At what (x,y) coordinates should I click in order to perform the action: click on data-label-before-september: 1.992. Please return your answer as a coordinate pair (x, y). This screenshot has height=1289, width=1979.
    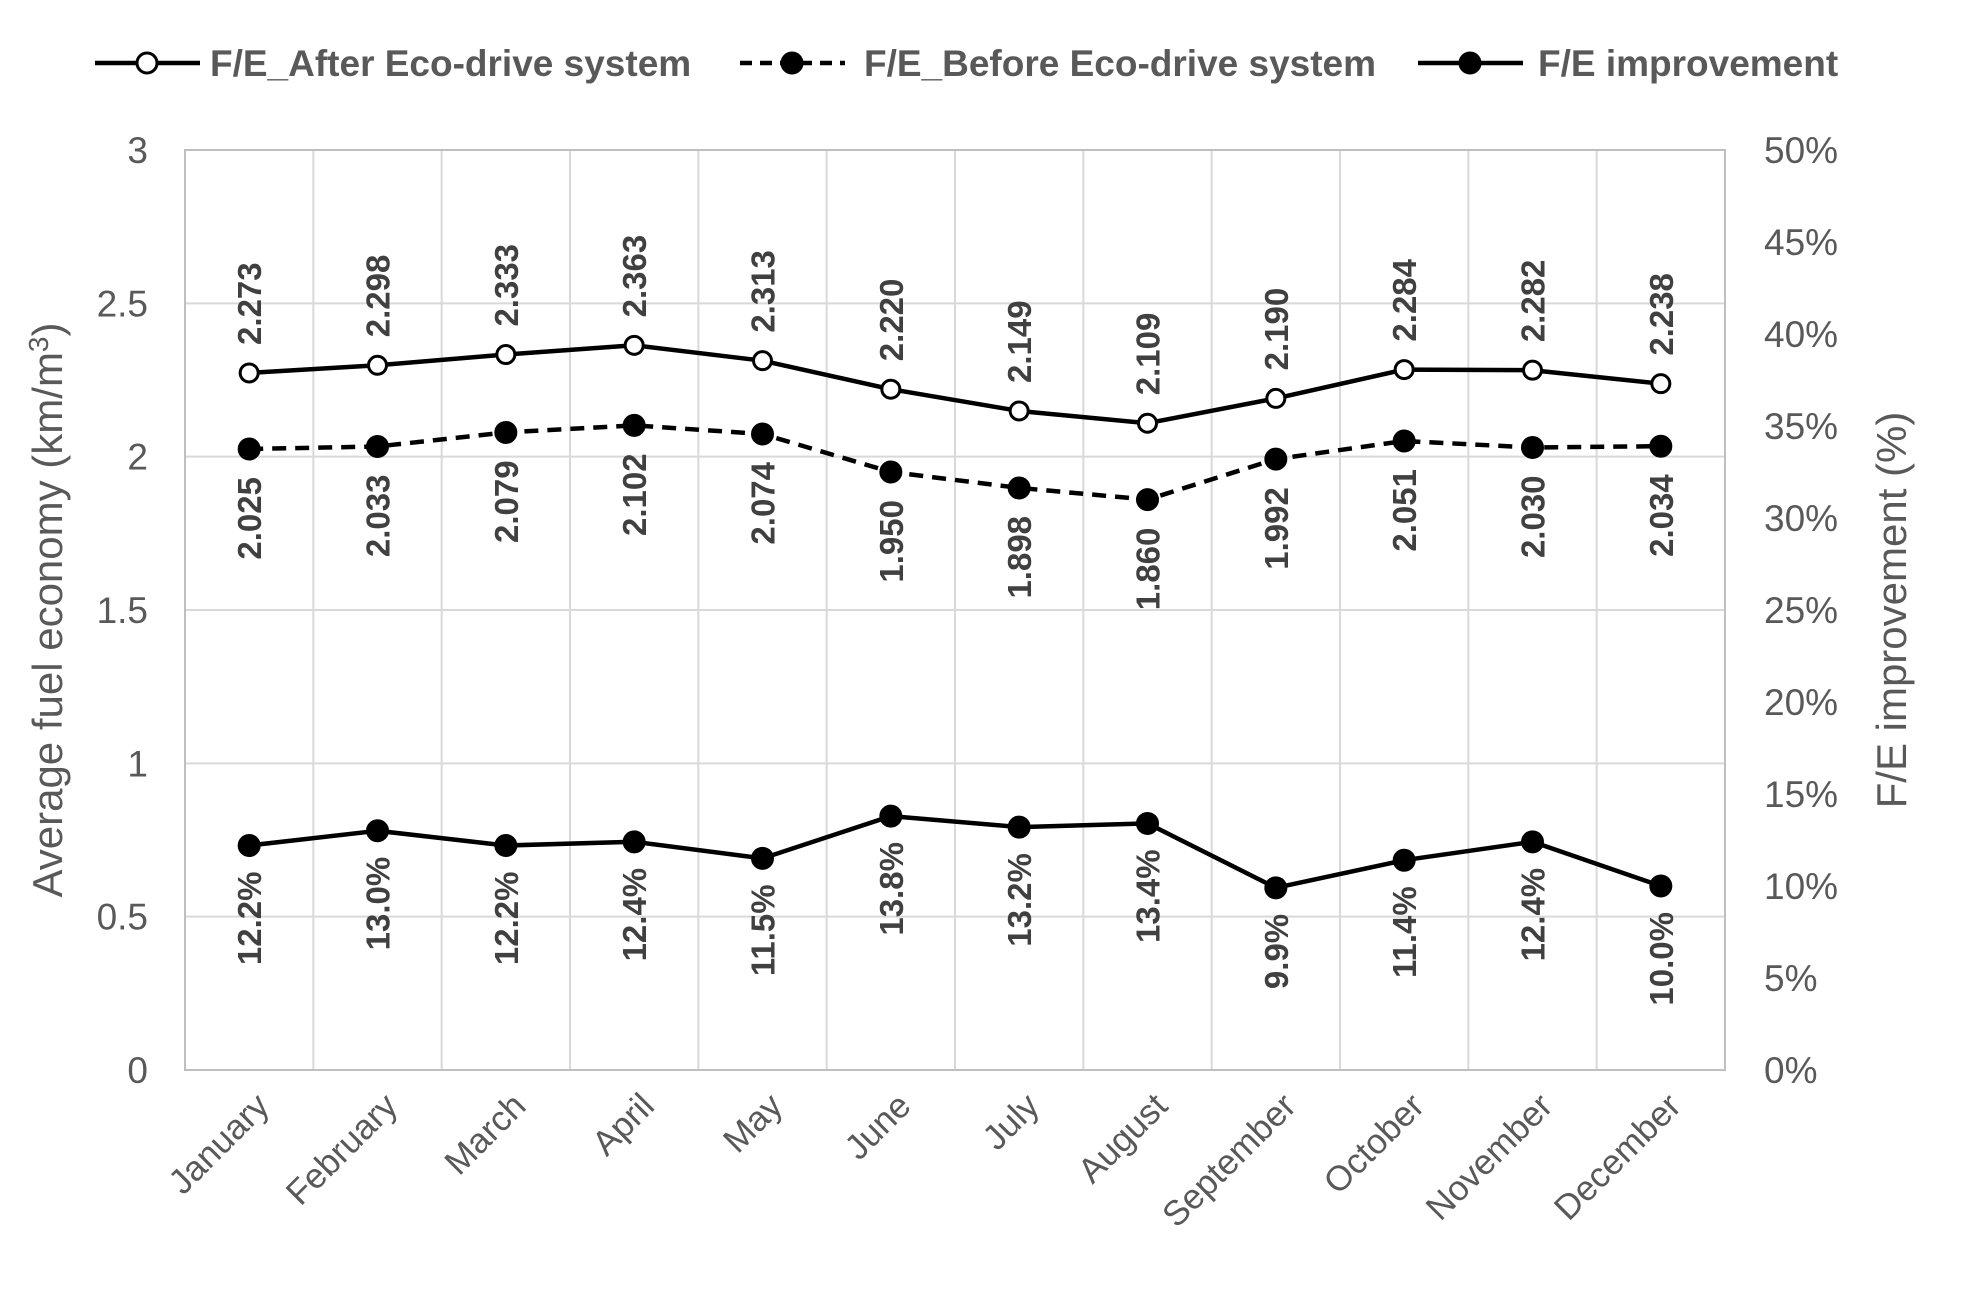
    Looking at the image, I should click on (1276, 528).